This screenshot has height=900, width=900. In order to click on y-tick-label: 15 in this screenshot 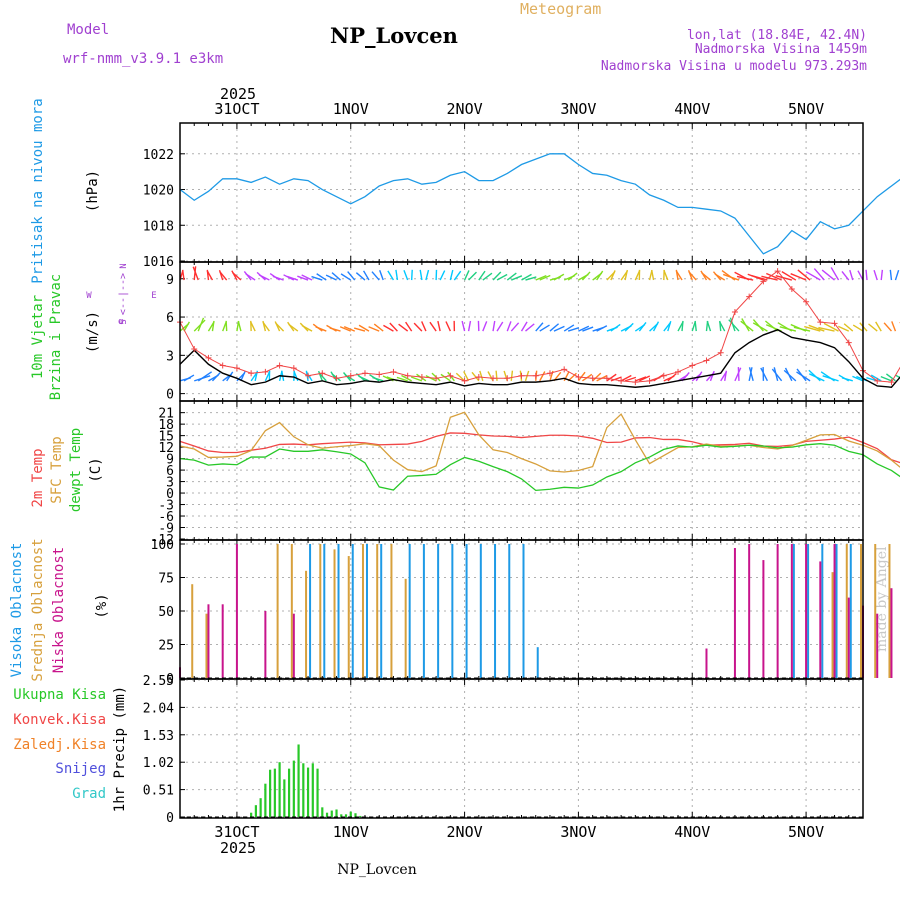, I will do `click(166, 437)`.